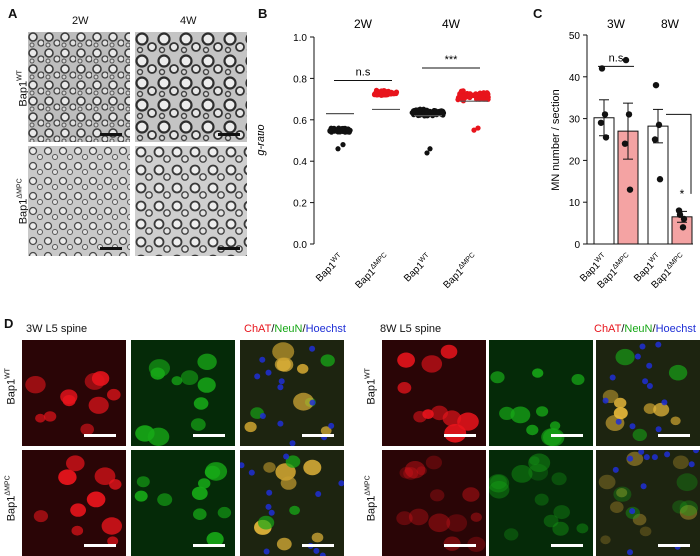 This screenshot has height=556, width=700. Describe the element at coordinates (645, 329) in the screenshot. I see `panel-d-right-stain-legend: ChAT/NeuN/Hoechst` at that location.